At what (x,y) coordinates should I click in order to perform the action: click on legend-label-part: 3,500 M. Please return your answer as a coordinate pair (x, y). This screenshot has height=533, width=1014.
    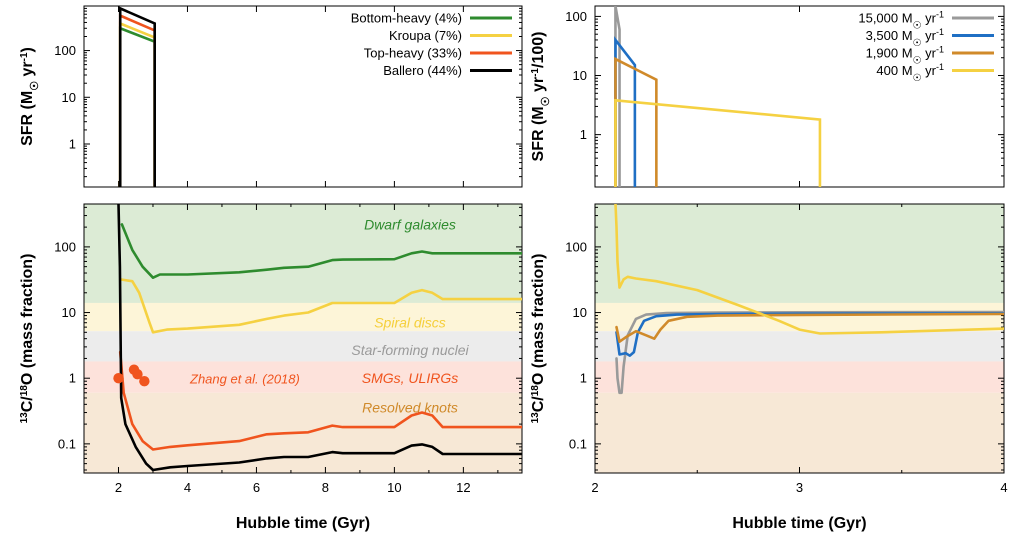
    Looking at the image, I should click on (889, 35).